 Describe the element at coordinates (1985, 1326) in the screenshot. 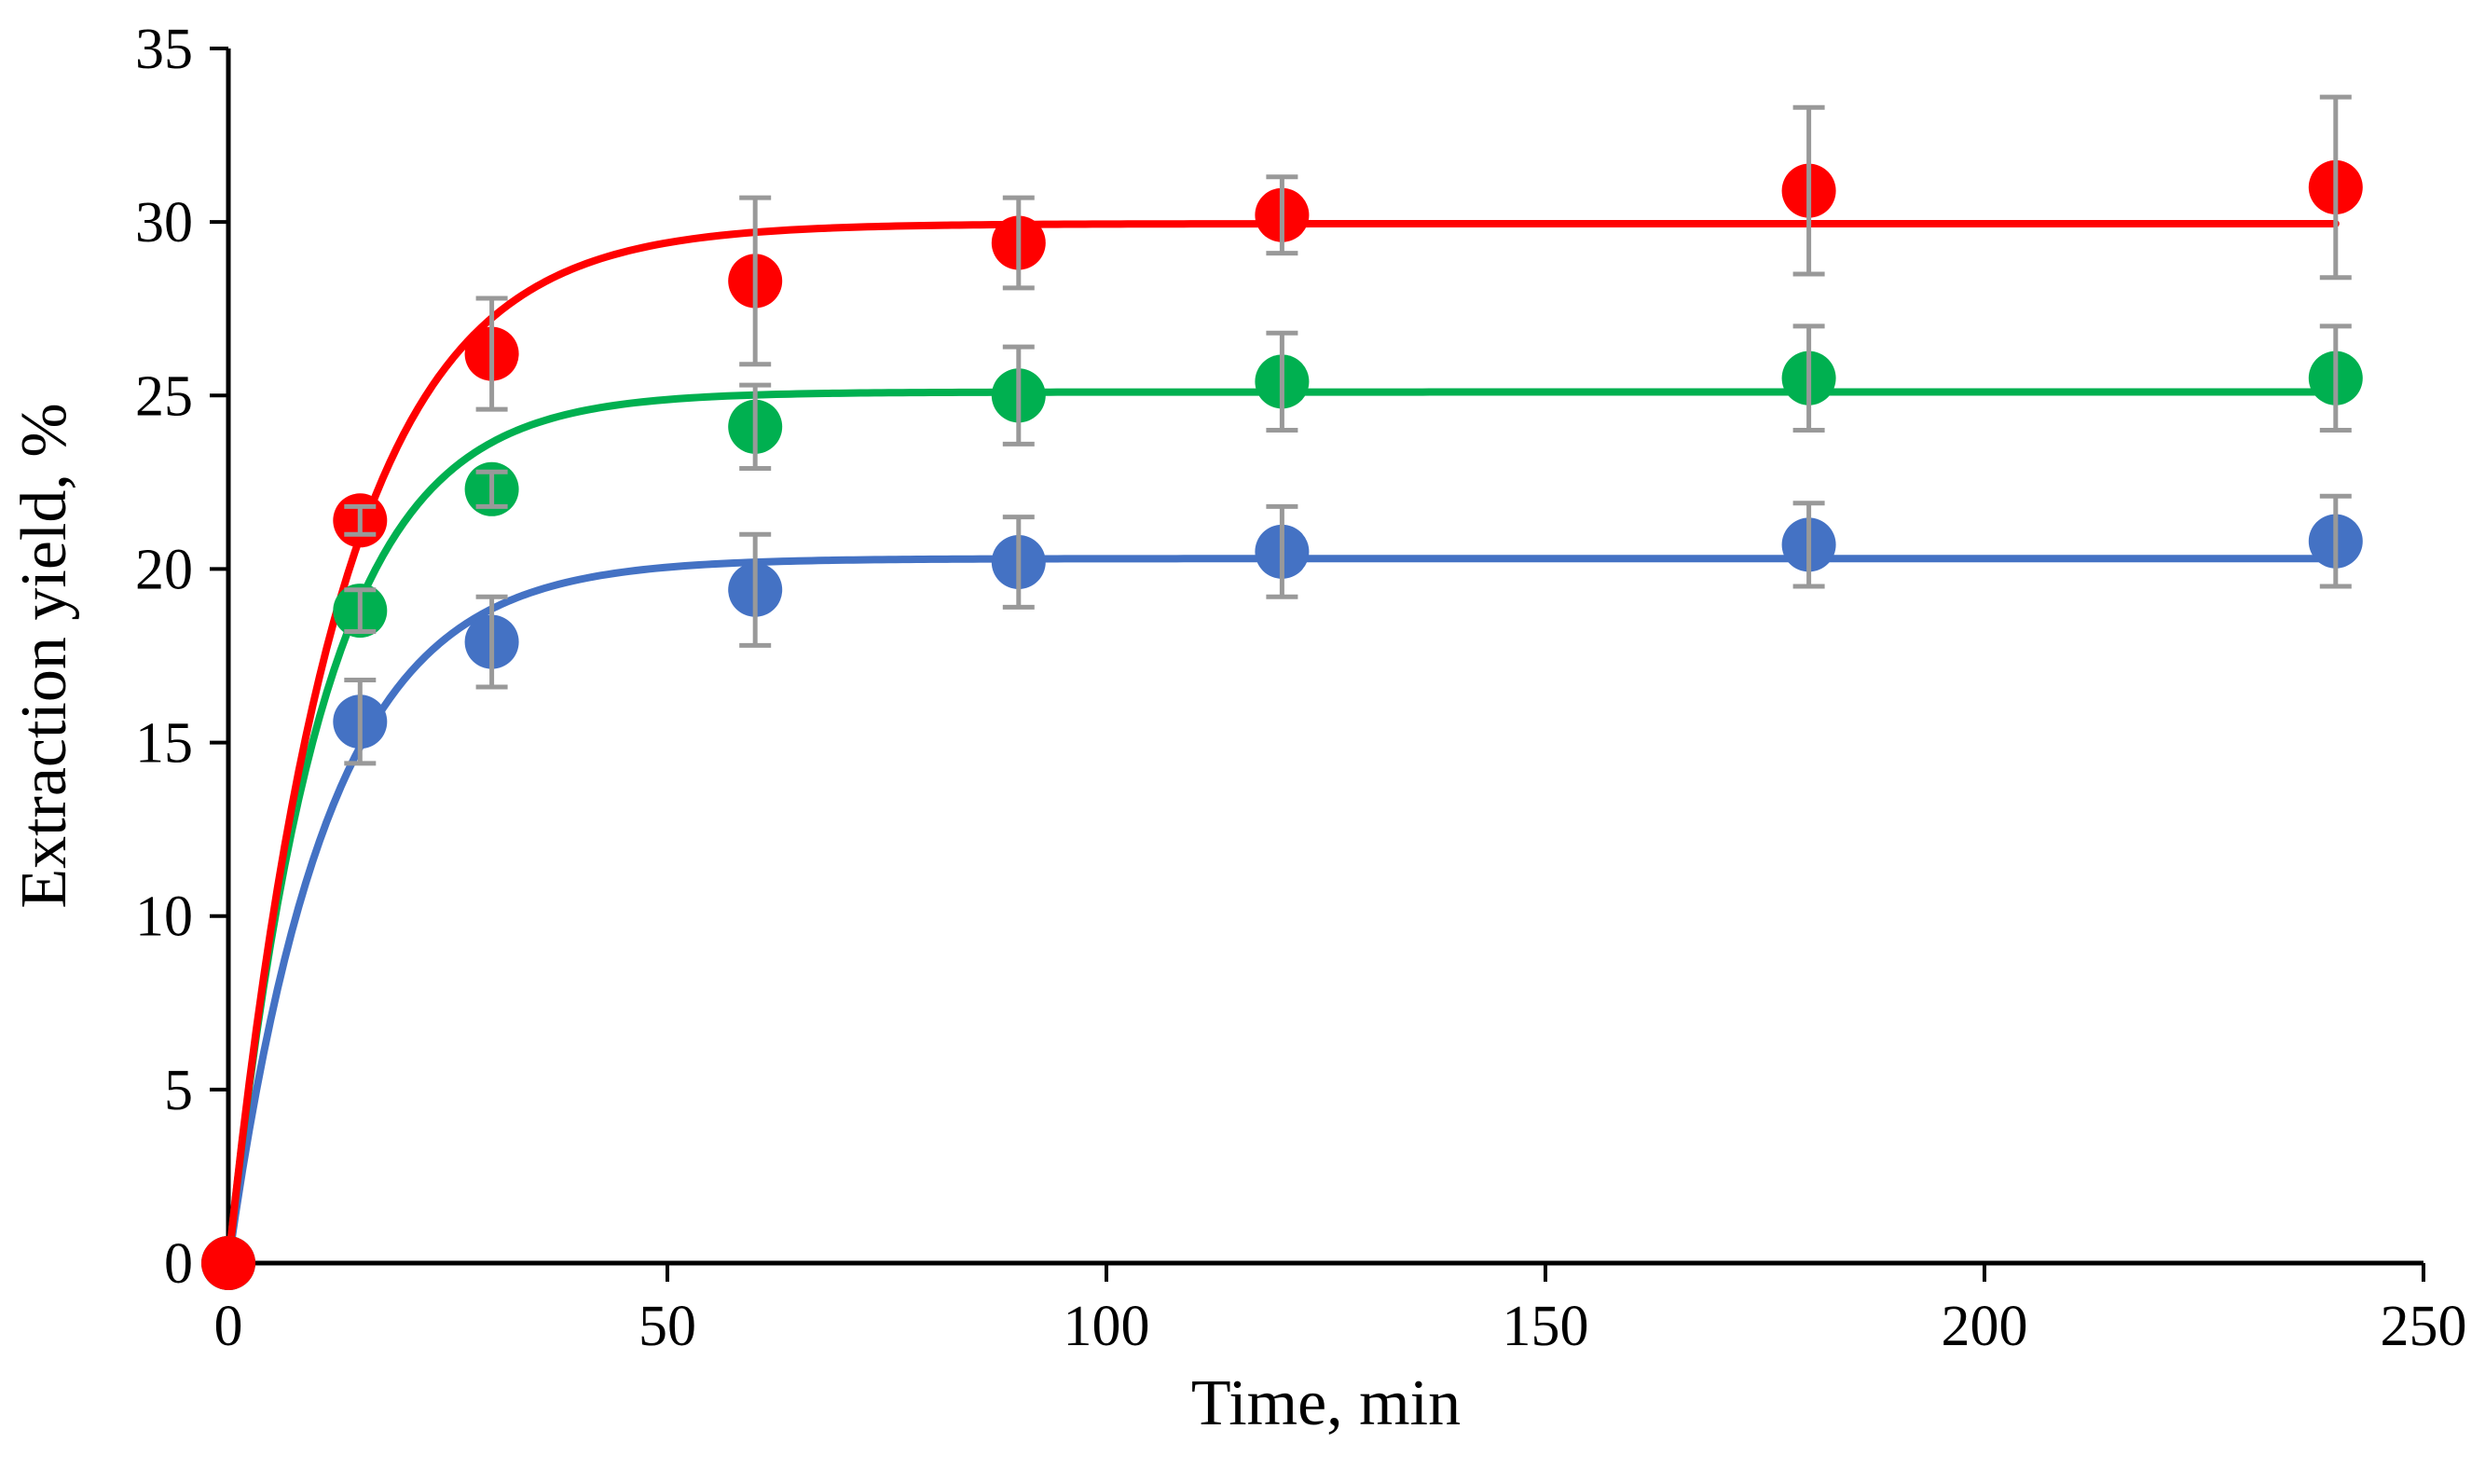

I see `x-tick-label: 200` at that location.